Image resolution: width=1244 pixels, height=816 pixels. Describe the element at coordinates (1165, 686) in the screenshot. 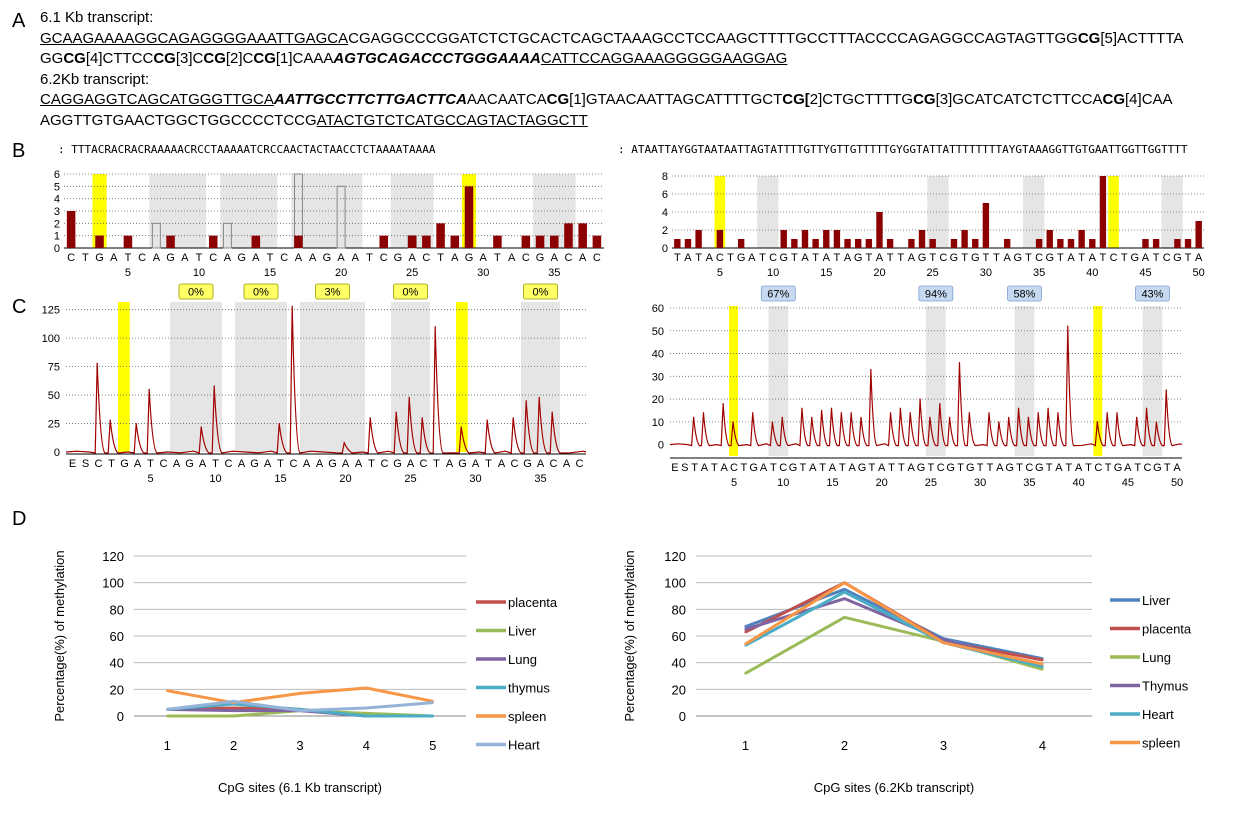

I see `legend-label: Thymus` at that location.